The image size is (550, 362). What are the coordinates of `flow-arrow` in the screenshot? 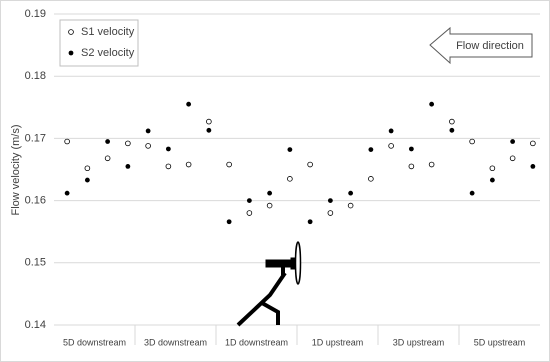 It's located at (481, 45).